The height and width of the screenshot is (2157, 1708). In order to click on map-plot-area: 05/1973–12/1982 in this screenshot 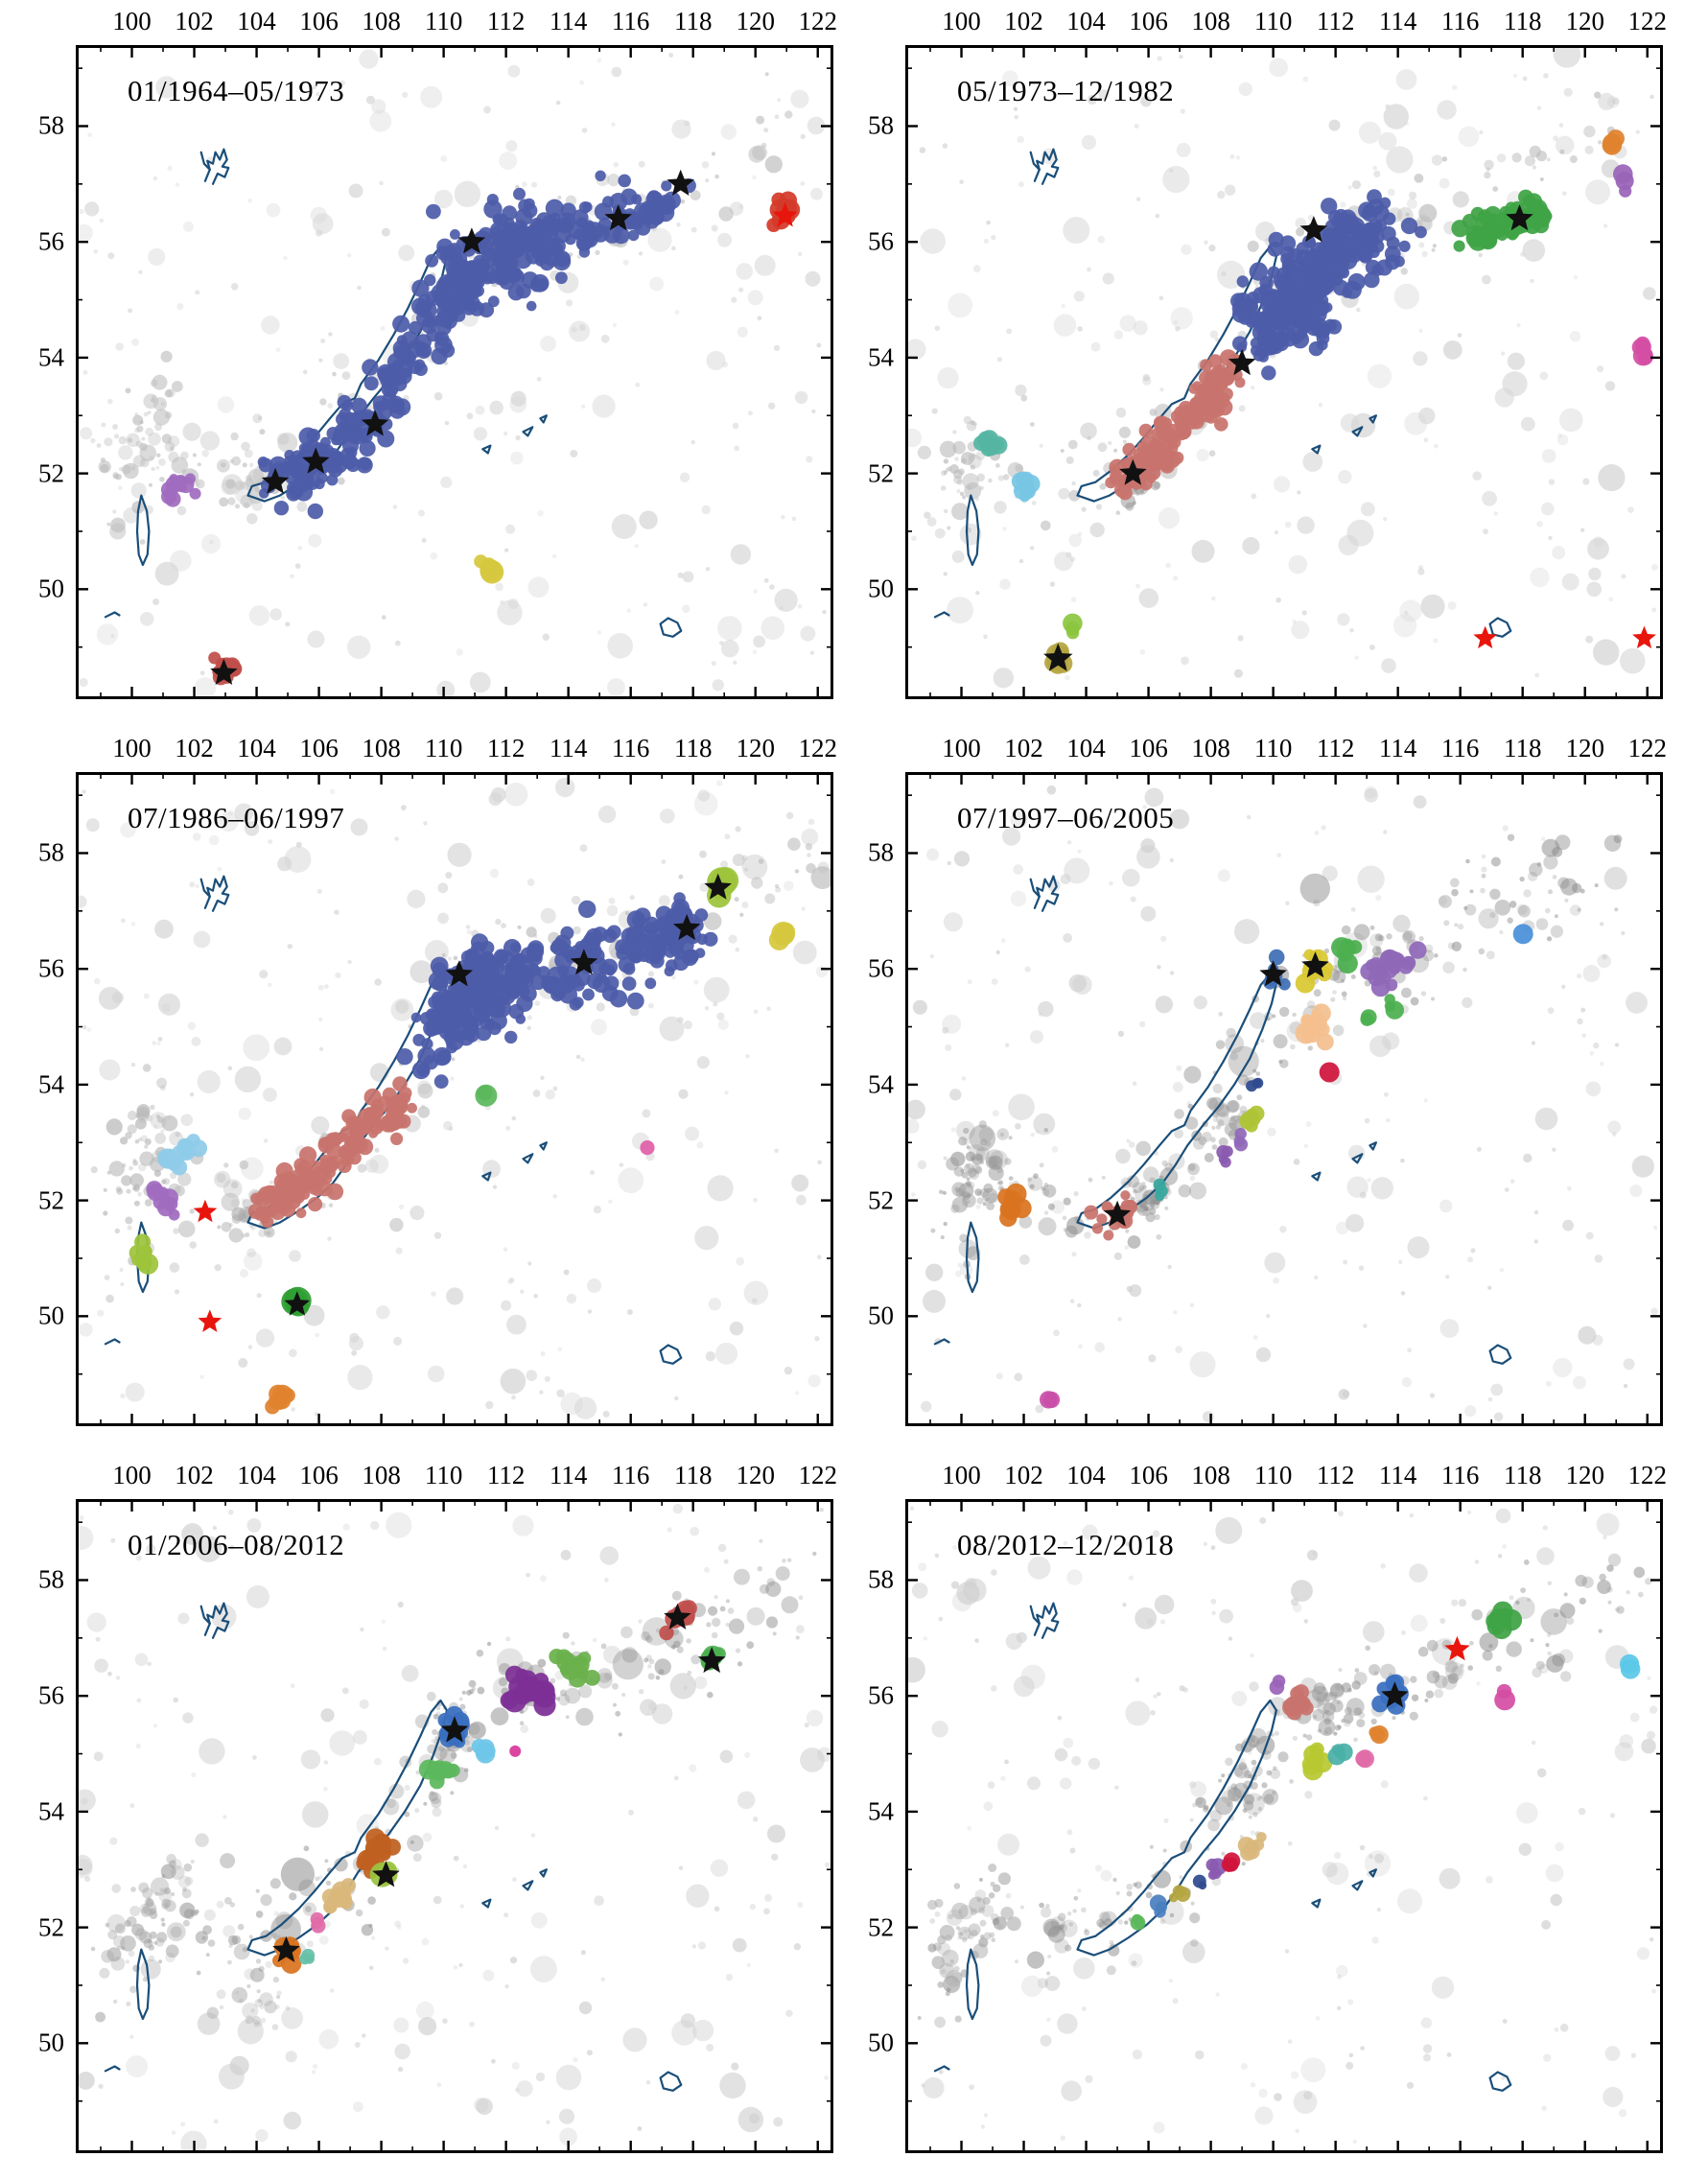, I will do `click(1284, 372)`.